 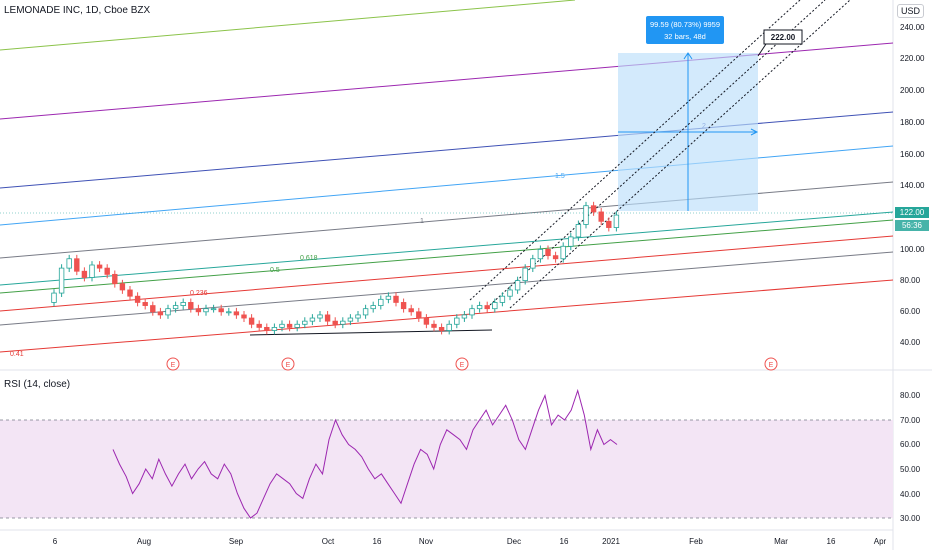 What do you see at coordinates (55, 541) in the screenshot?
I see `time-axis-label: 6` at bounding box center [55, 541].